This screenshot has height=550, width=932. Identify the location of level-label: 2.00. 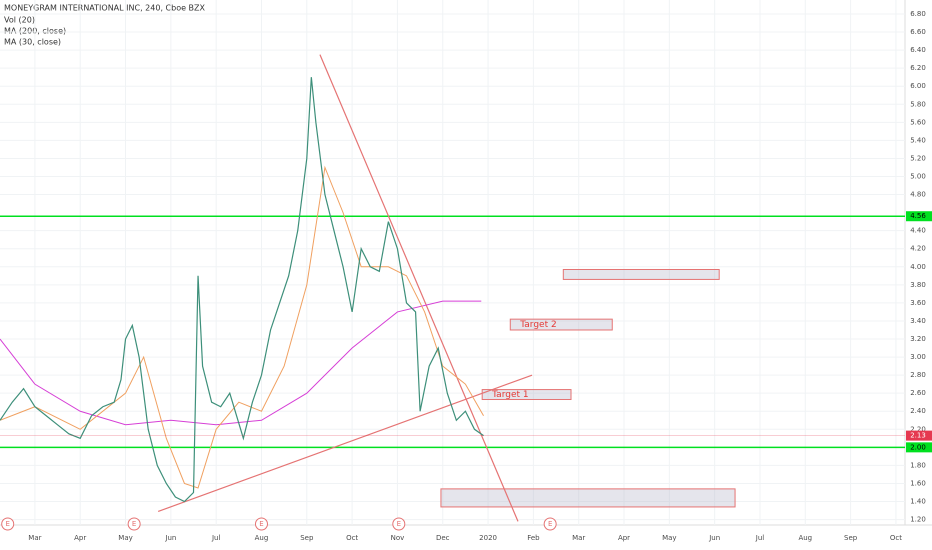
(918, 447).